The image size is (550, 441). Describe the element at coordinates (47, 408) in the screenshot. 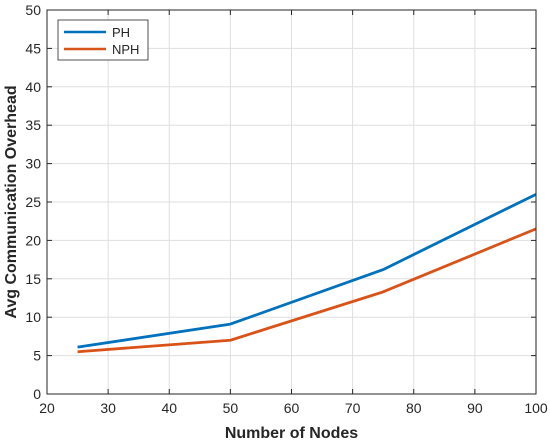

I see `x-tick-label: 20` at that location.